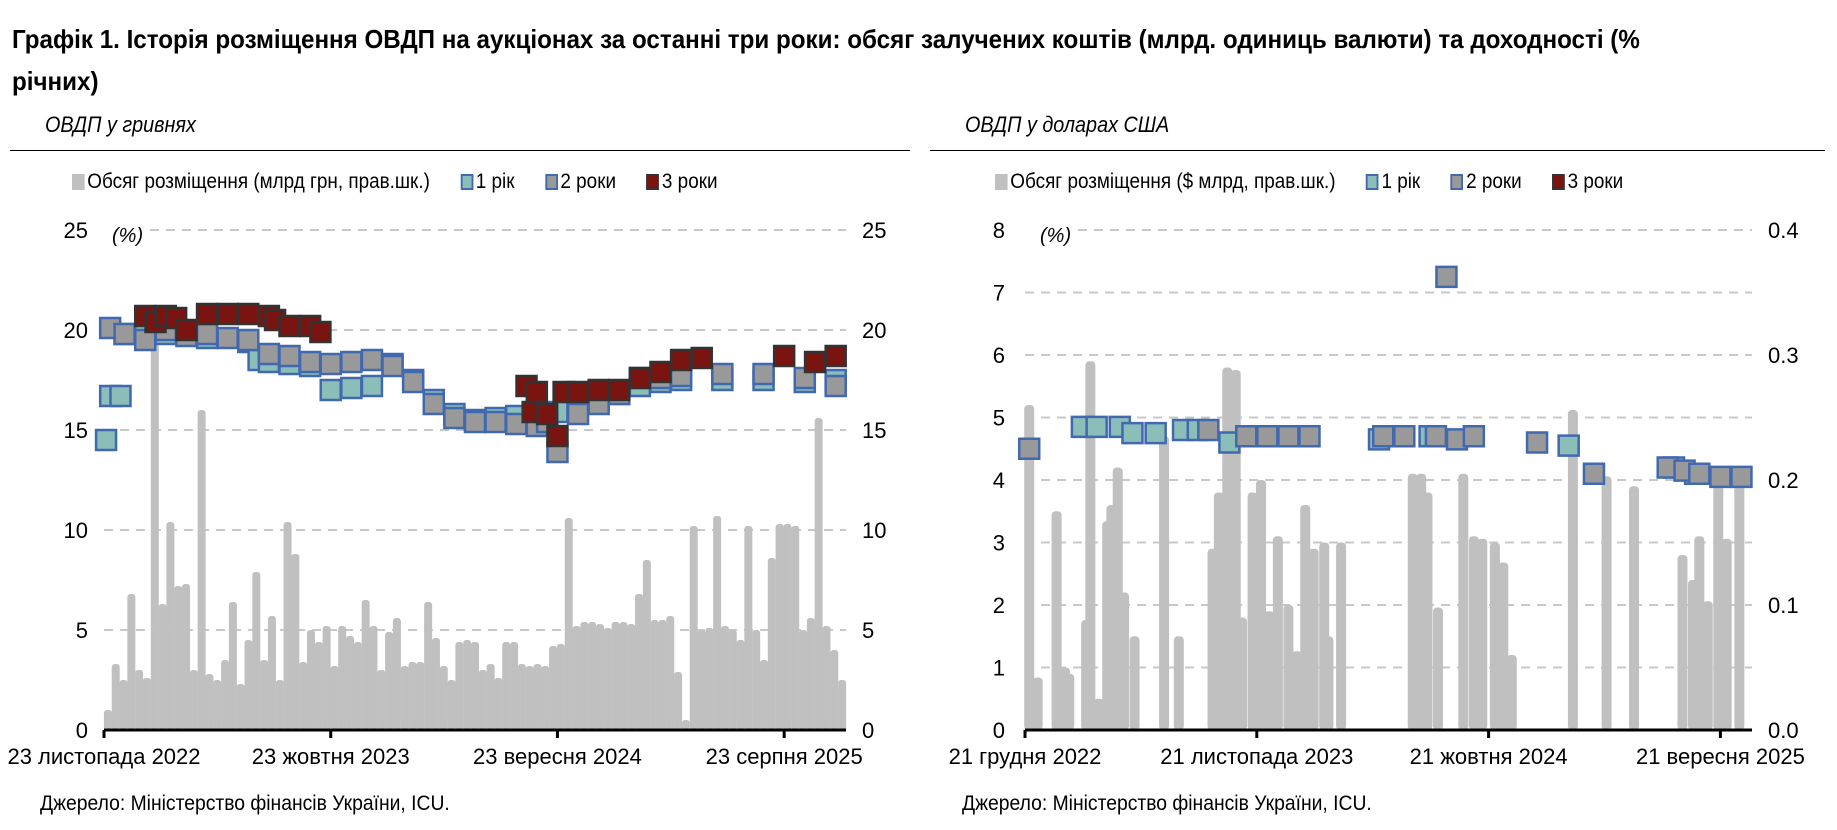 This screenshot has height=830, width=1837. I want to click on usd-y-left-tick-label: 0, so click(999, 730).